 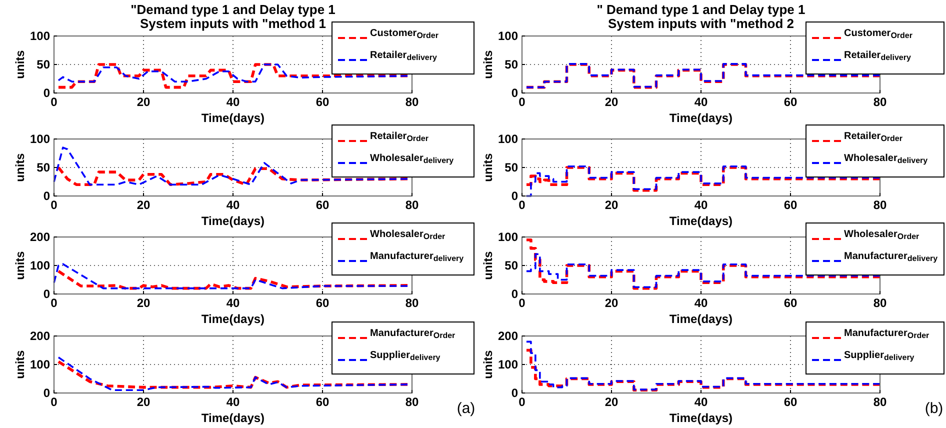 I want to click on text: (b), so click(x=934, y=408).